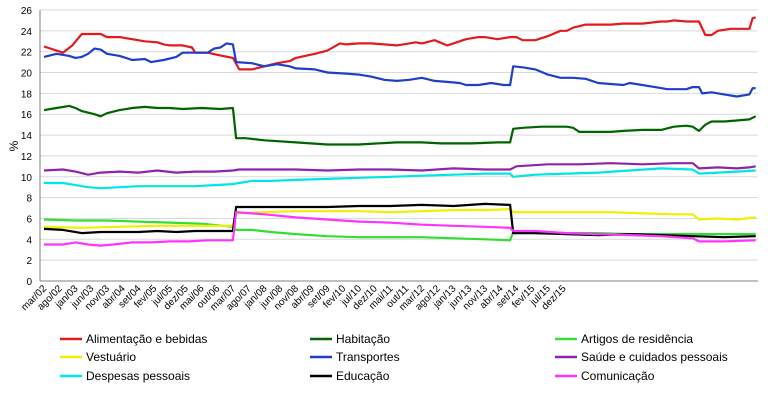 The height and width of the screenshot is (418, 768). What do you see at coordinates (111, 357) in the screenshot?
I see `legend-label: Vestuário` at bounding box center [111, 357].